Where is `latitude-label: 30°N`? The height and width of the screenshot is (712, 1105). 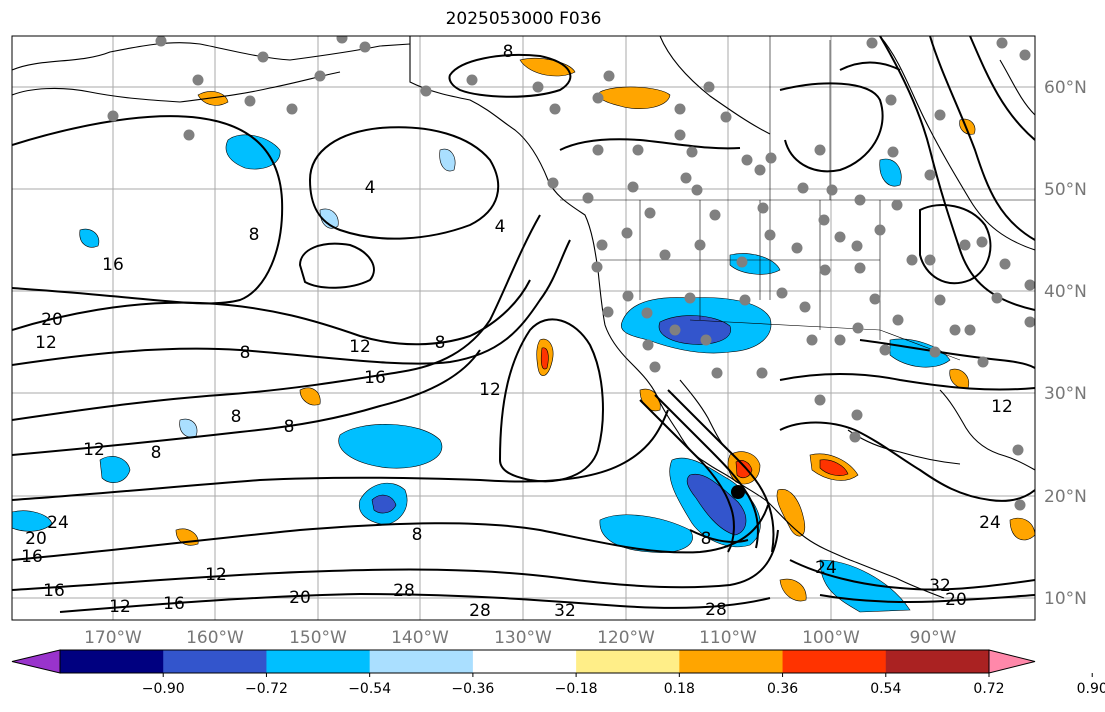
latitude-label: 30°N is located at coordinates (1065, 394).